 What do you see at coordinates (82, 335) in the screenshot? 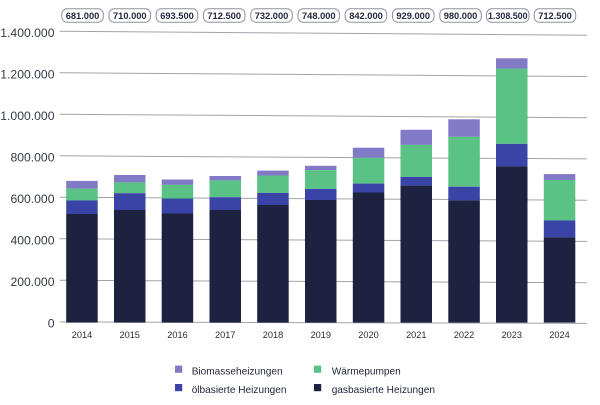
I see `svg-text: 2014` at bounding box center [82, 335].